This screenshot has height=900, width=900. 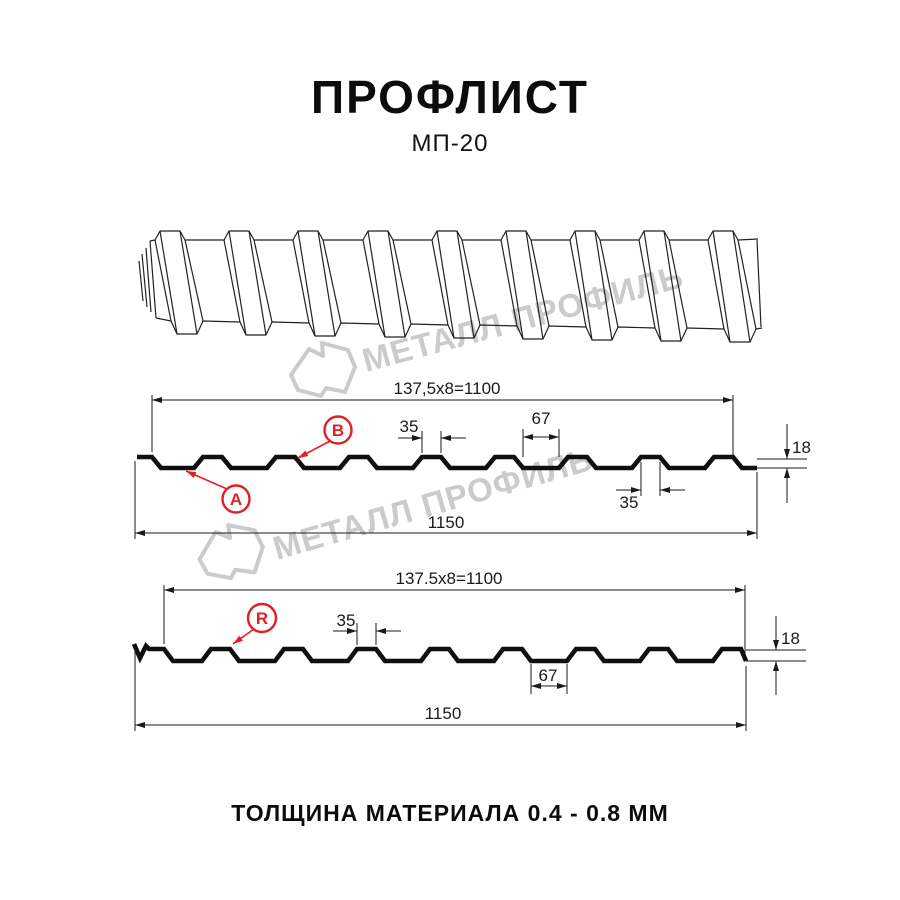 I want to click on dim-pitch-r-value: 137.5x8=1100, so click(x=449, y=578).